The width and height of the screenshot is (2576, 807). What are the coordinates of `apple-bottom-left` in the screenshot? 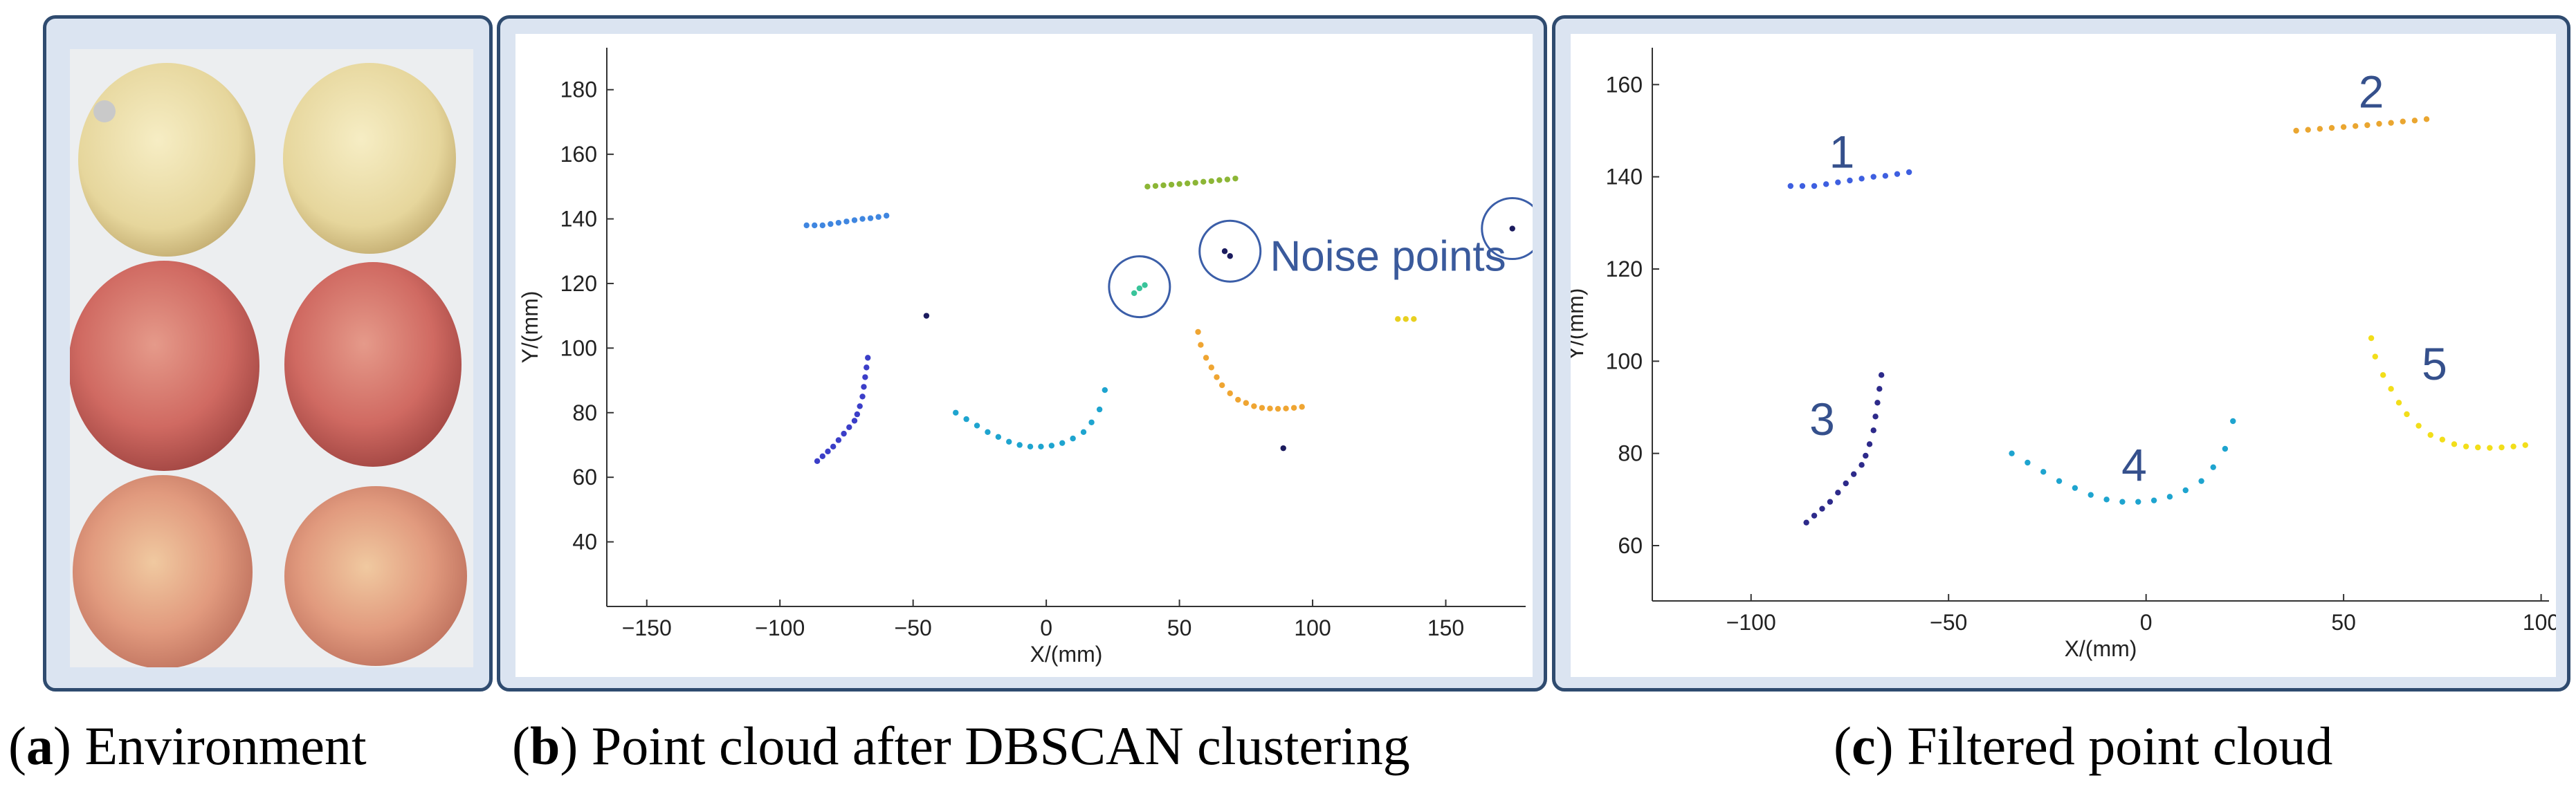 It's located at (163, 571).